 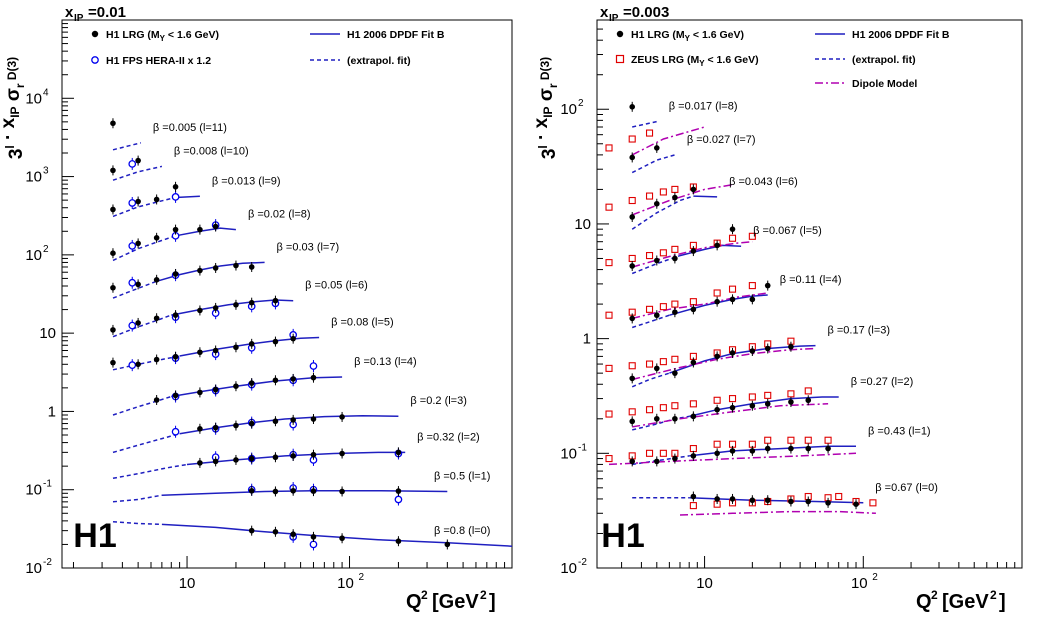 What do you see at coordinates (646, 12) in the screenshot?
I see `panel-title-value: =0.003` at bounding box center [646, 12].